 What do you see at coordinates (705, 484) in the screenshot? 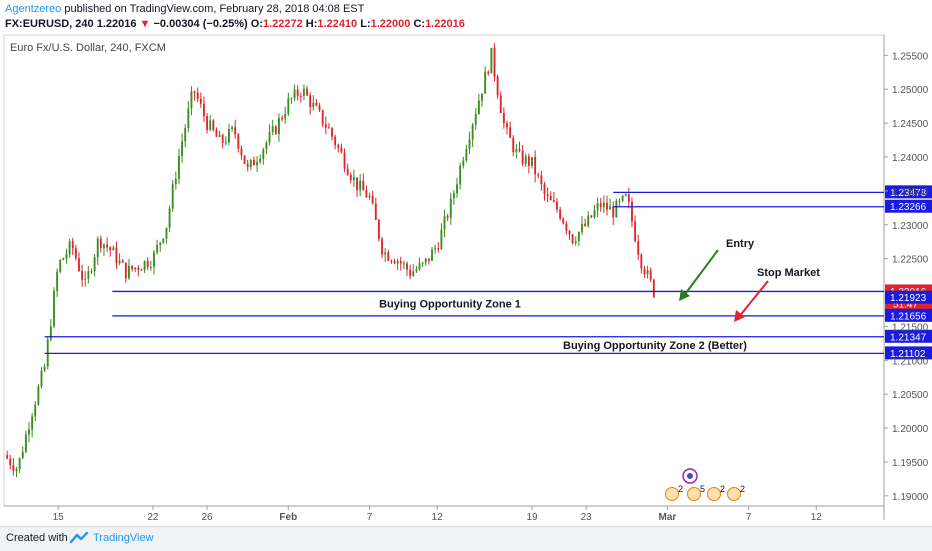
I see `events-layer: 2 5 2 2` at bounding box center [705, 484].